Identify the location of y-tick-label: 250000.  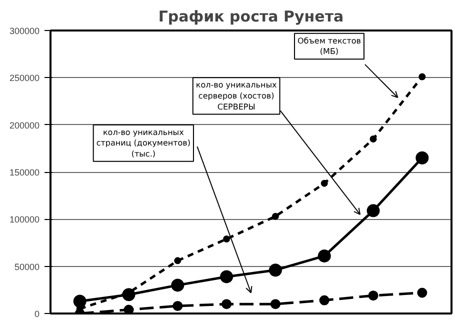
(24, 78).